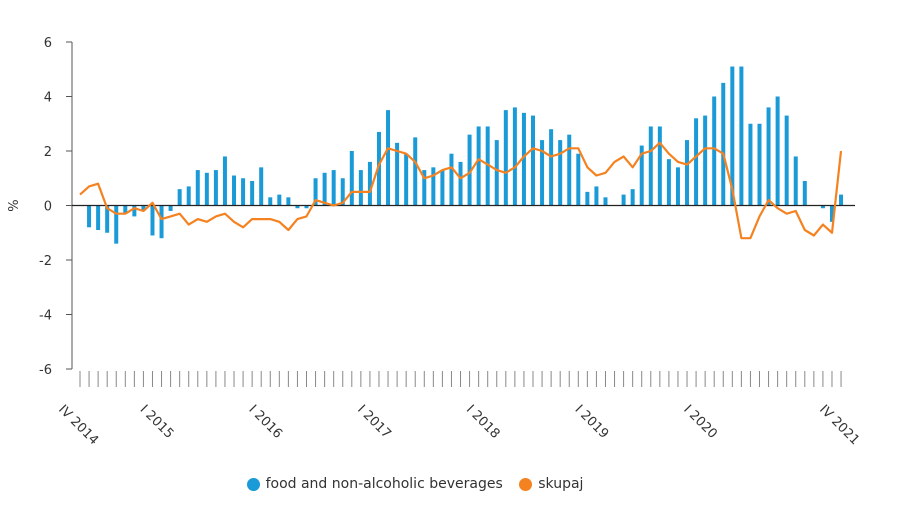 Image resolution: width=900 pixels, height=510 pixels. What do you see at coordinates (48, 98) in the screenshot?
I see `y-tick-label: 4` at bounding box center [48, 98].